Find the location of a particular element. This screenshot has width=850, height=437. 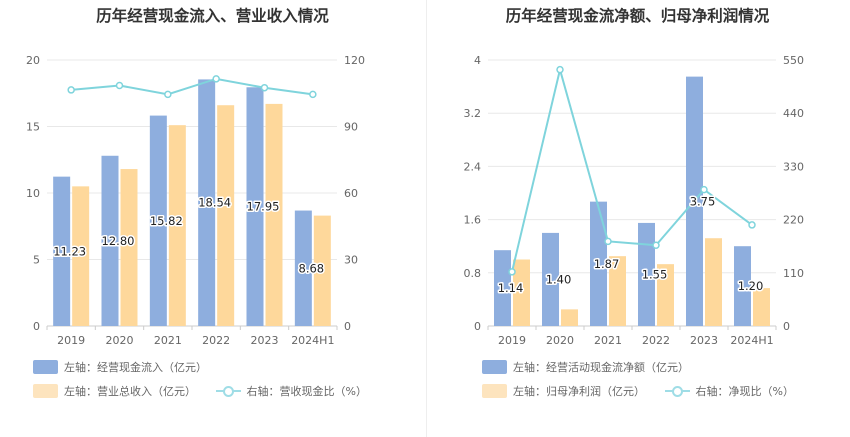

y-right-tick-label: 120 is located at coordinates (354, 60).